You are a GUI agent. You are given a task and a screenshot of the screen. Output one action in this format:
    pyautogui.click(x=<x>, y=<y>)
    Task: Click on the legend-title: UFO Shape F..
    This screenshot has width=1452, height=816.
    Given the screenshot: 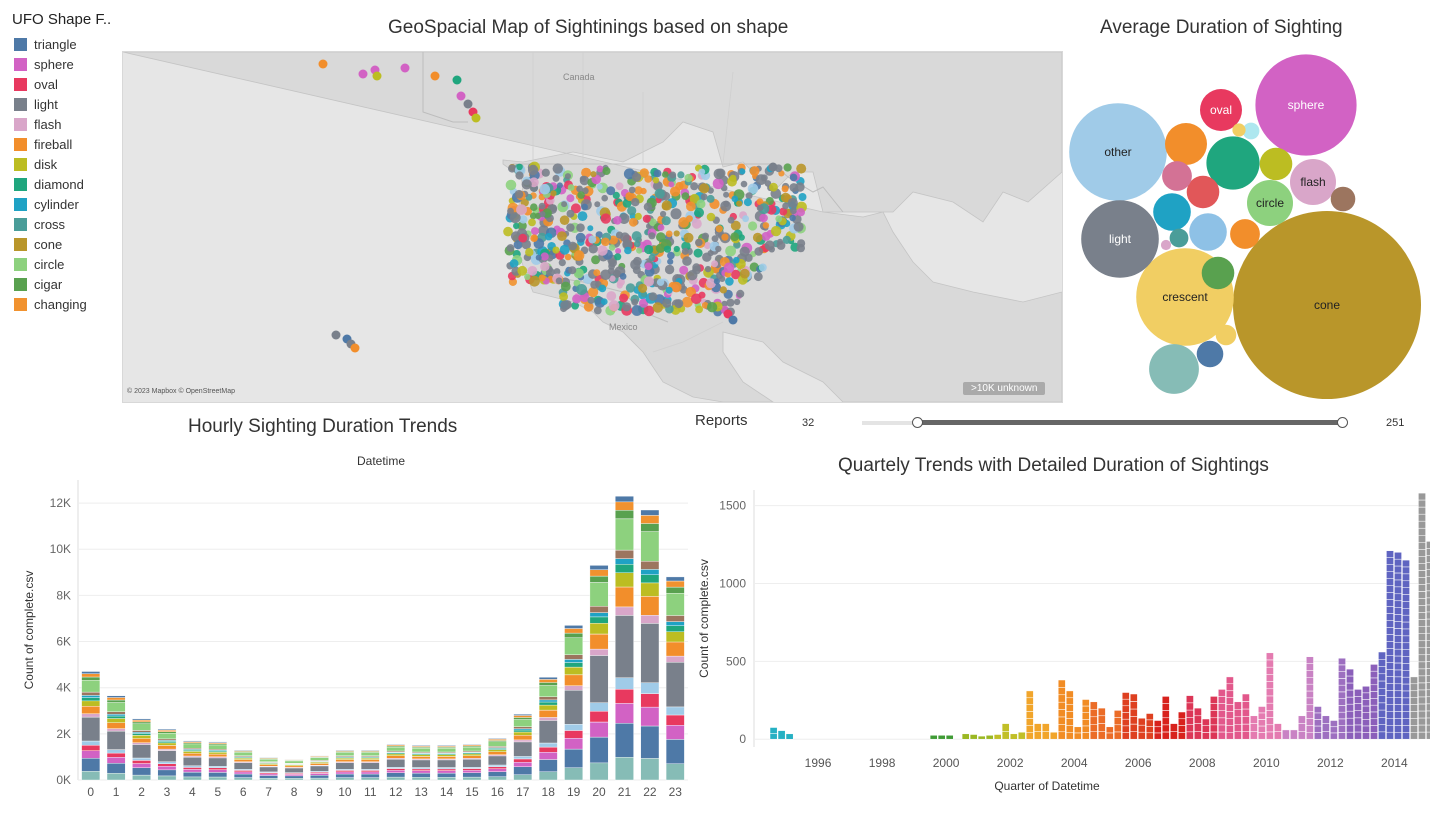 What is the action you would take?
    pyautogui.click(x=62, y=19)
    